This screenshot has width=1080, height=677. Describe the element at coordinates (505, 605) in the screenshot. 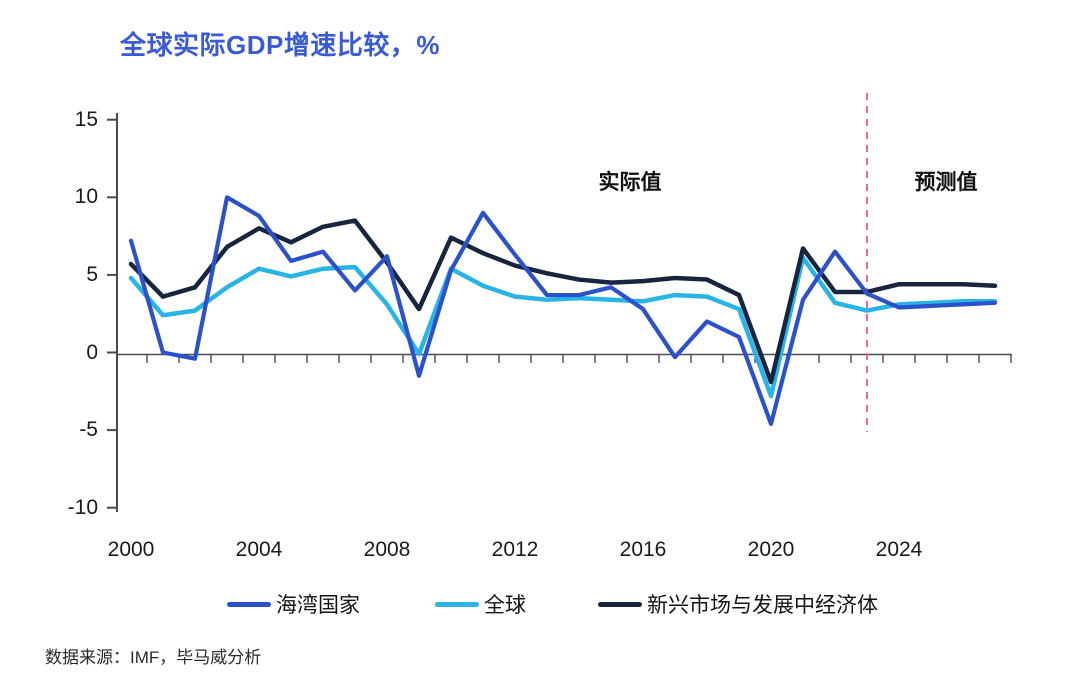

I see `legend-label-world: 全球` at that location.